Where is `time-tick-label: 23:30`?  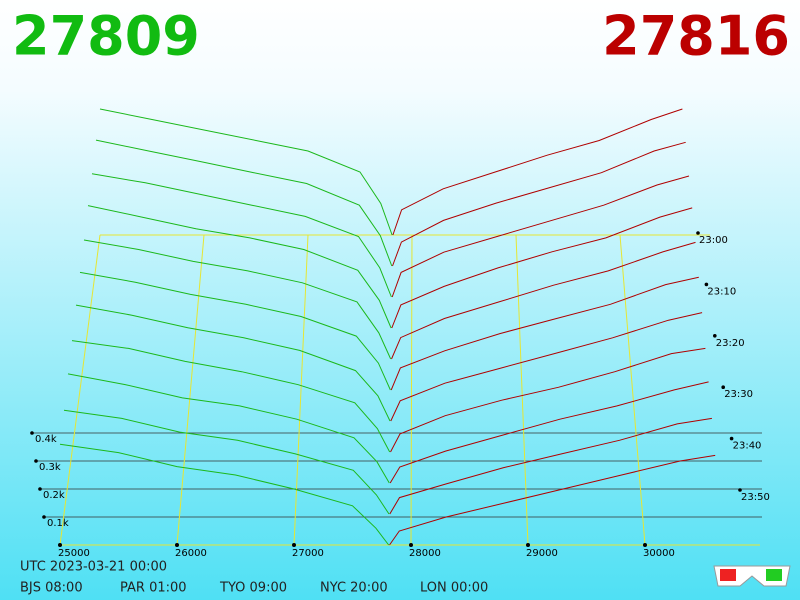 time-tick-label: 23:30 is located at coordinates (738, 394).